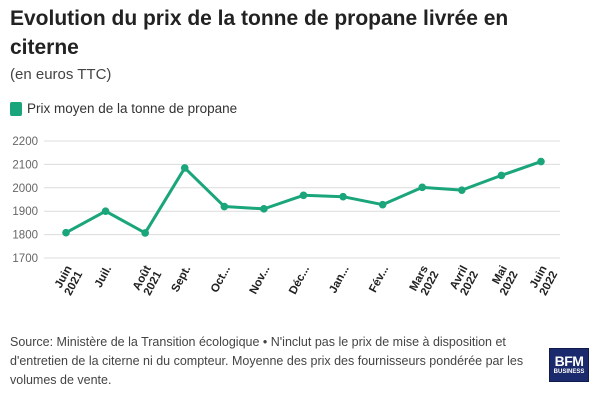  Describe the element at coordinates (25, 236) in the screenshot. I see `y-tick-label: 1800` at that location.